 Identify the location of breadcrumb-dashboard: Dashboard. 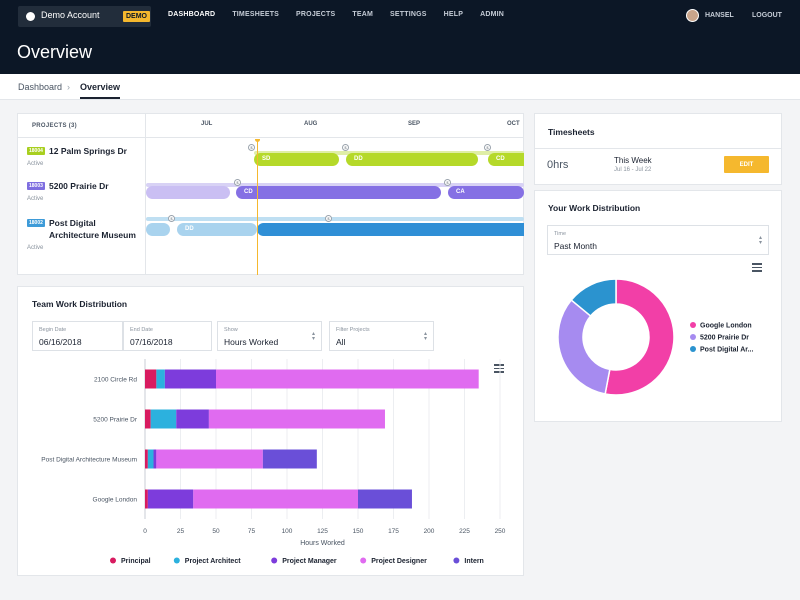
(40, 87).